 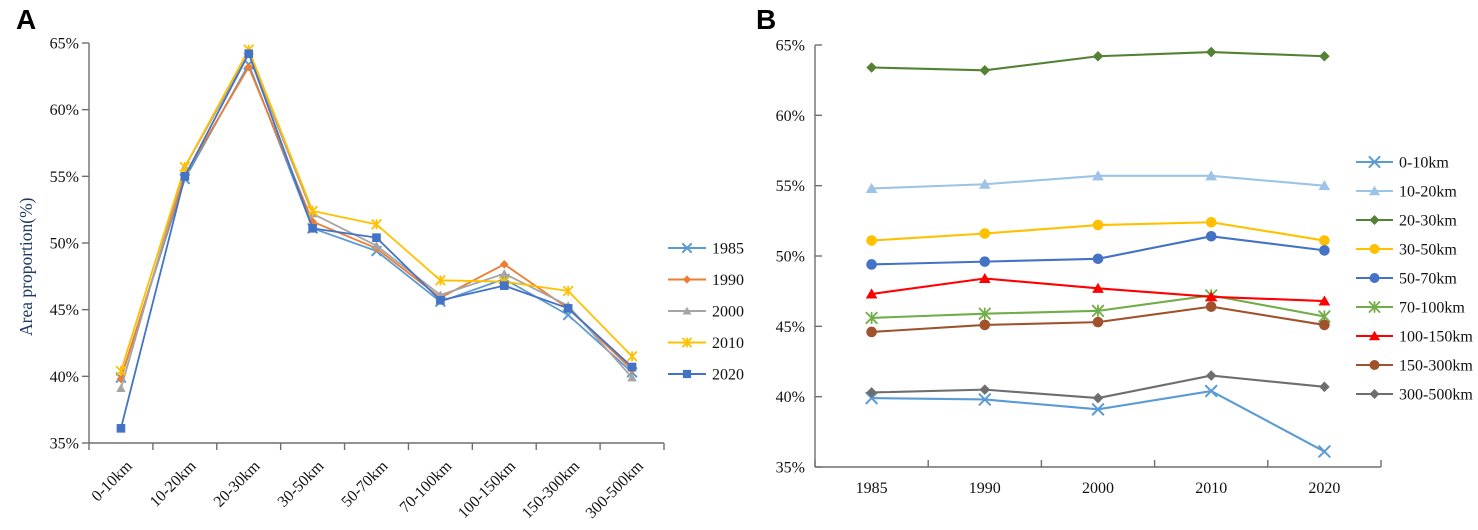 I want to click on x-axis-tick-label: 2000, so click(x=1098, y=488).